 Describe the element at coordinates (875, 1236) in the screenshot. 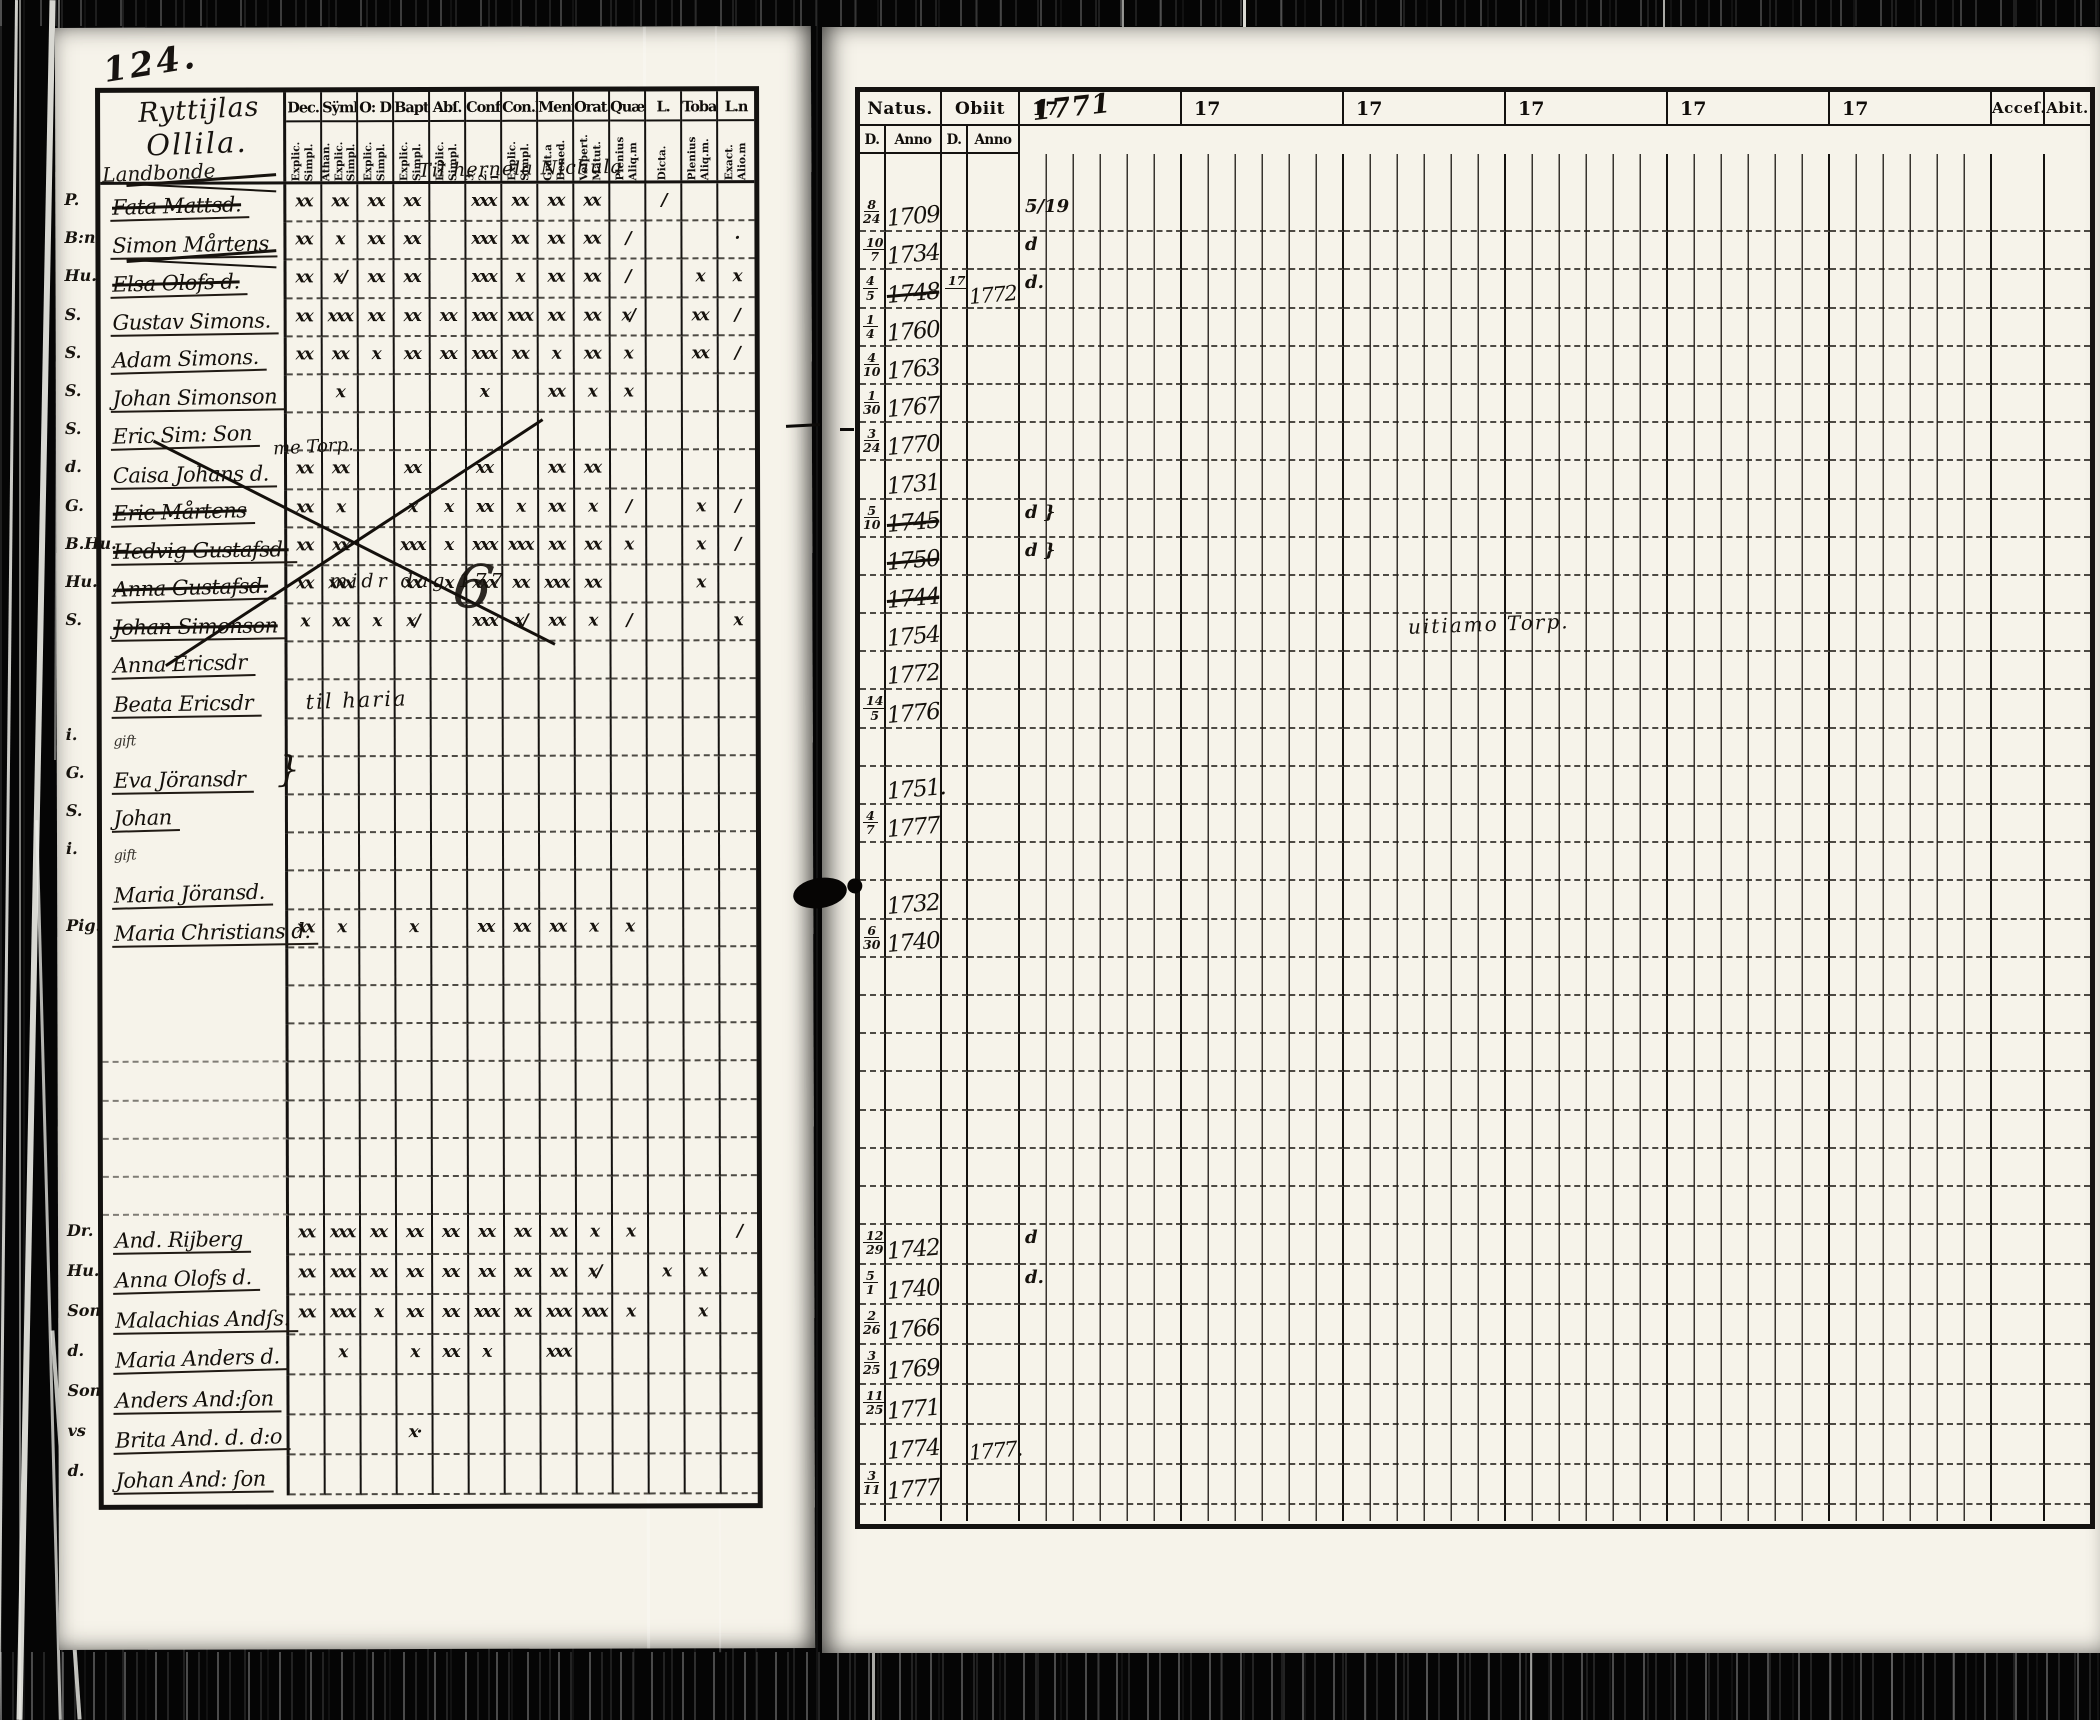

I see `fraction-top: 12` at that location.